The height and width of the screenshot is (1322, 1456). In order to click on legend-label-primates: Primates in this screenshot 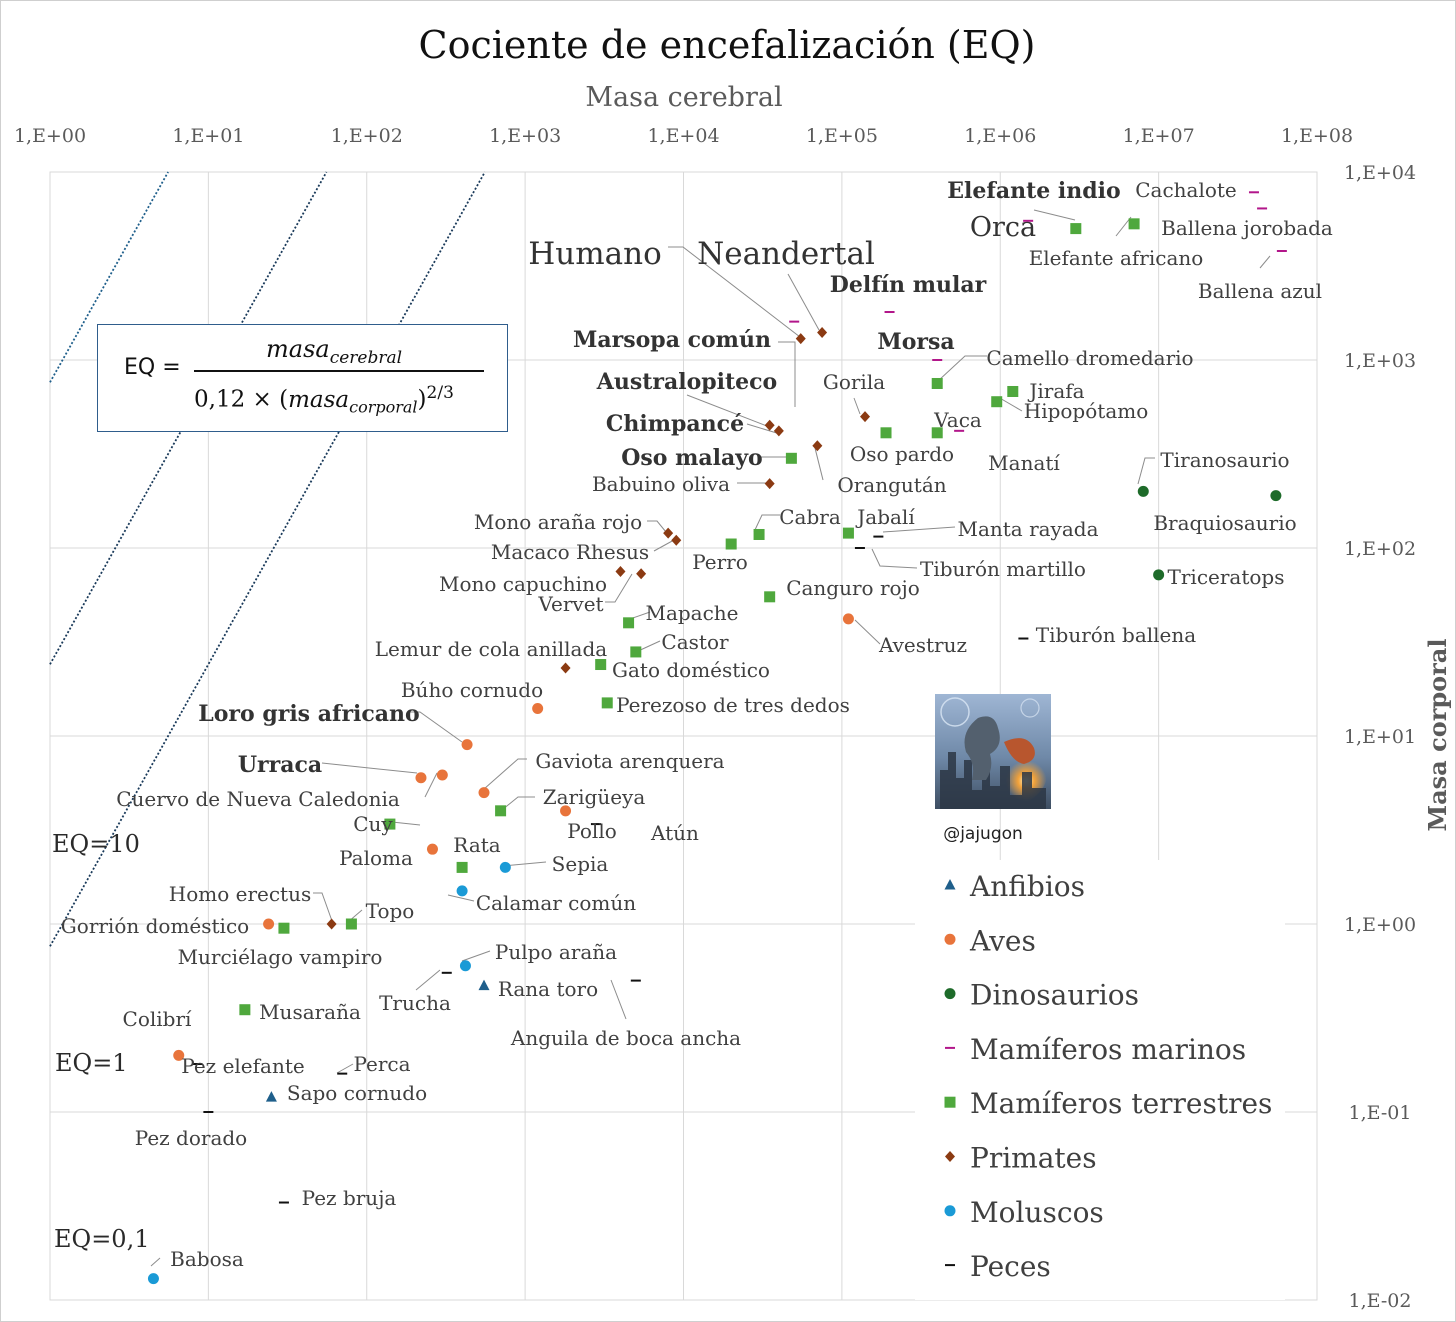, I will do `click(1033, 1158)`.